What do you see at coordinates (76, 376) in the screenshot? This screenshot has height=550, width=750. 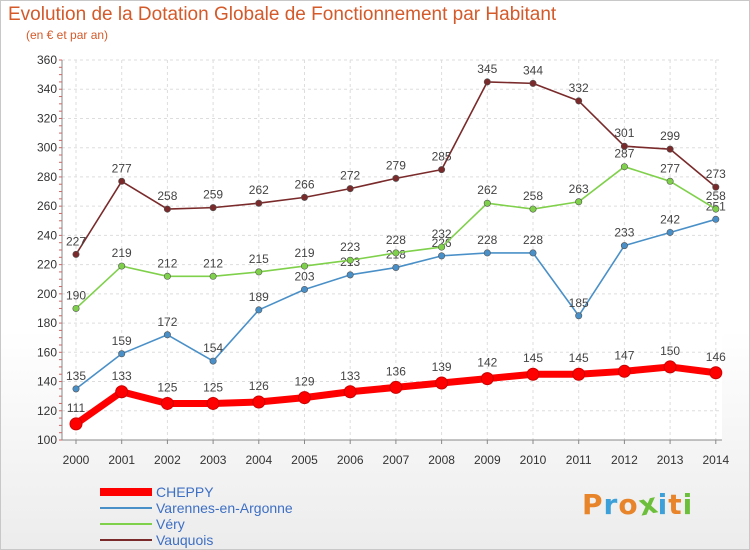 I see `data-label-varennes-en-argonne: 135` at bounding box center [76, 376].